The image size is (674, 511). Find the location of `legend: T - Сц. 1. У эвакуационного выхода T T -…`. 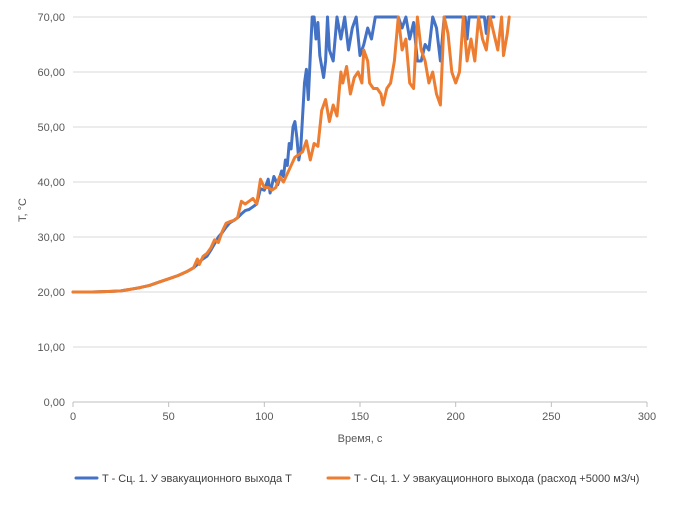

legend: T - Сц. 1. У эвакуационного выхода T T -… is located at coordinates (356, 479).